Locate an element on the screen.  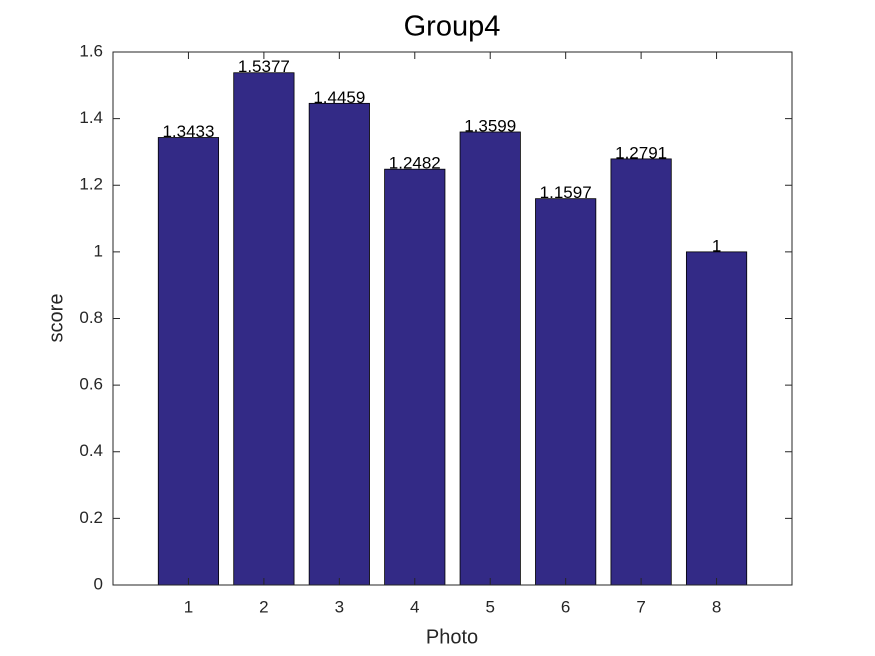
y-tick-label: 1.6 is located at coordinates (91, 50).